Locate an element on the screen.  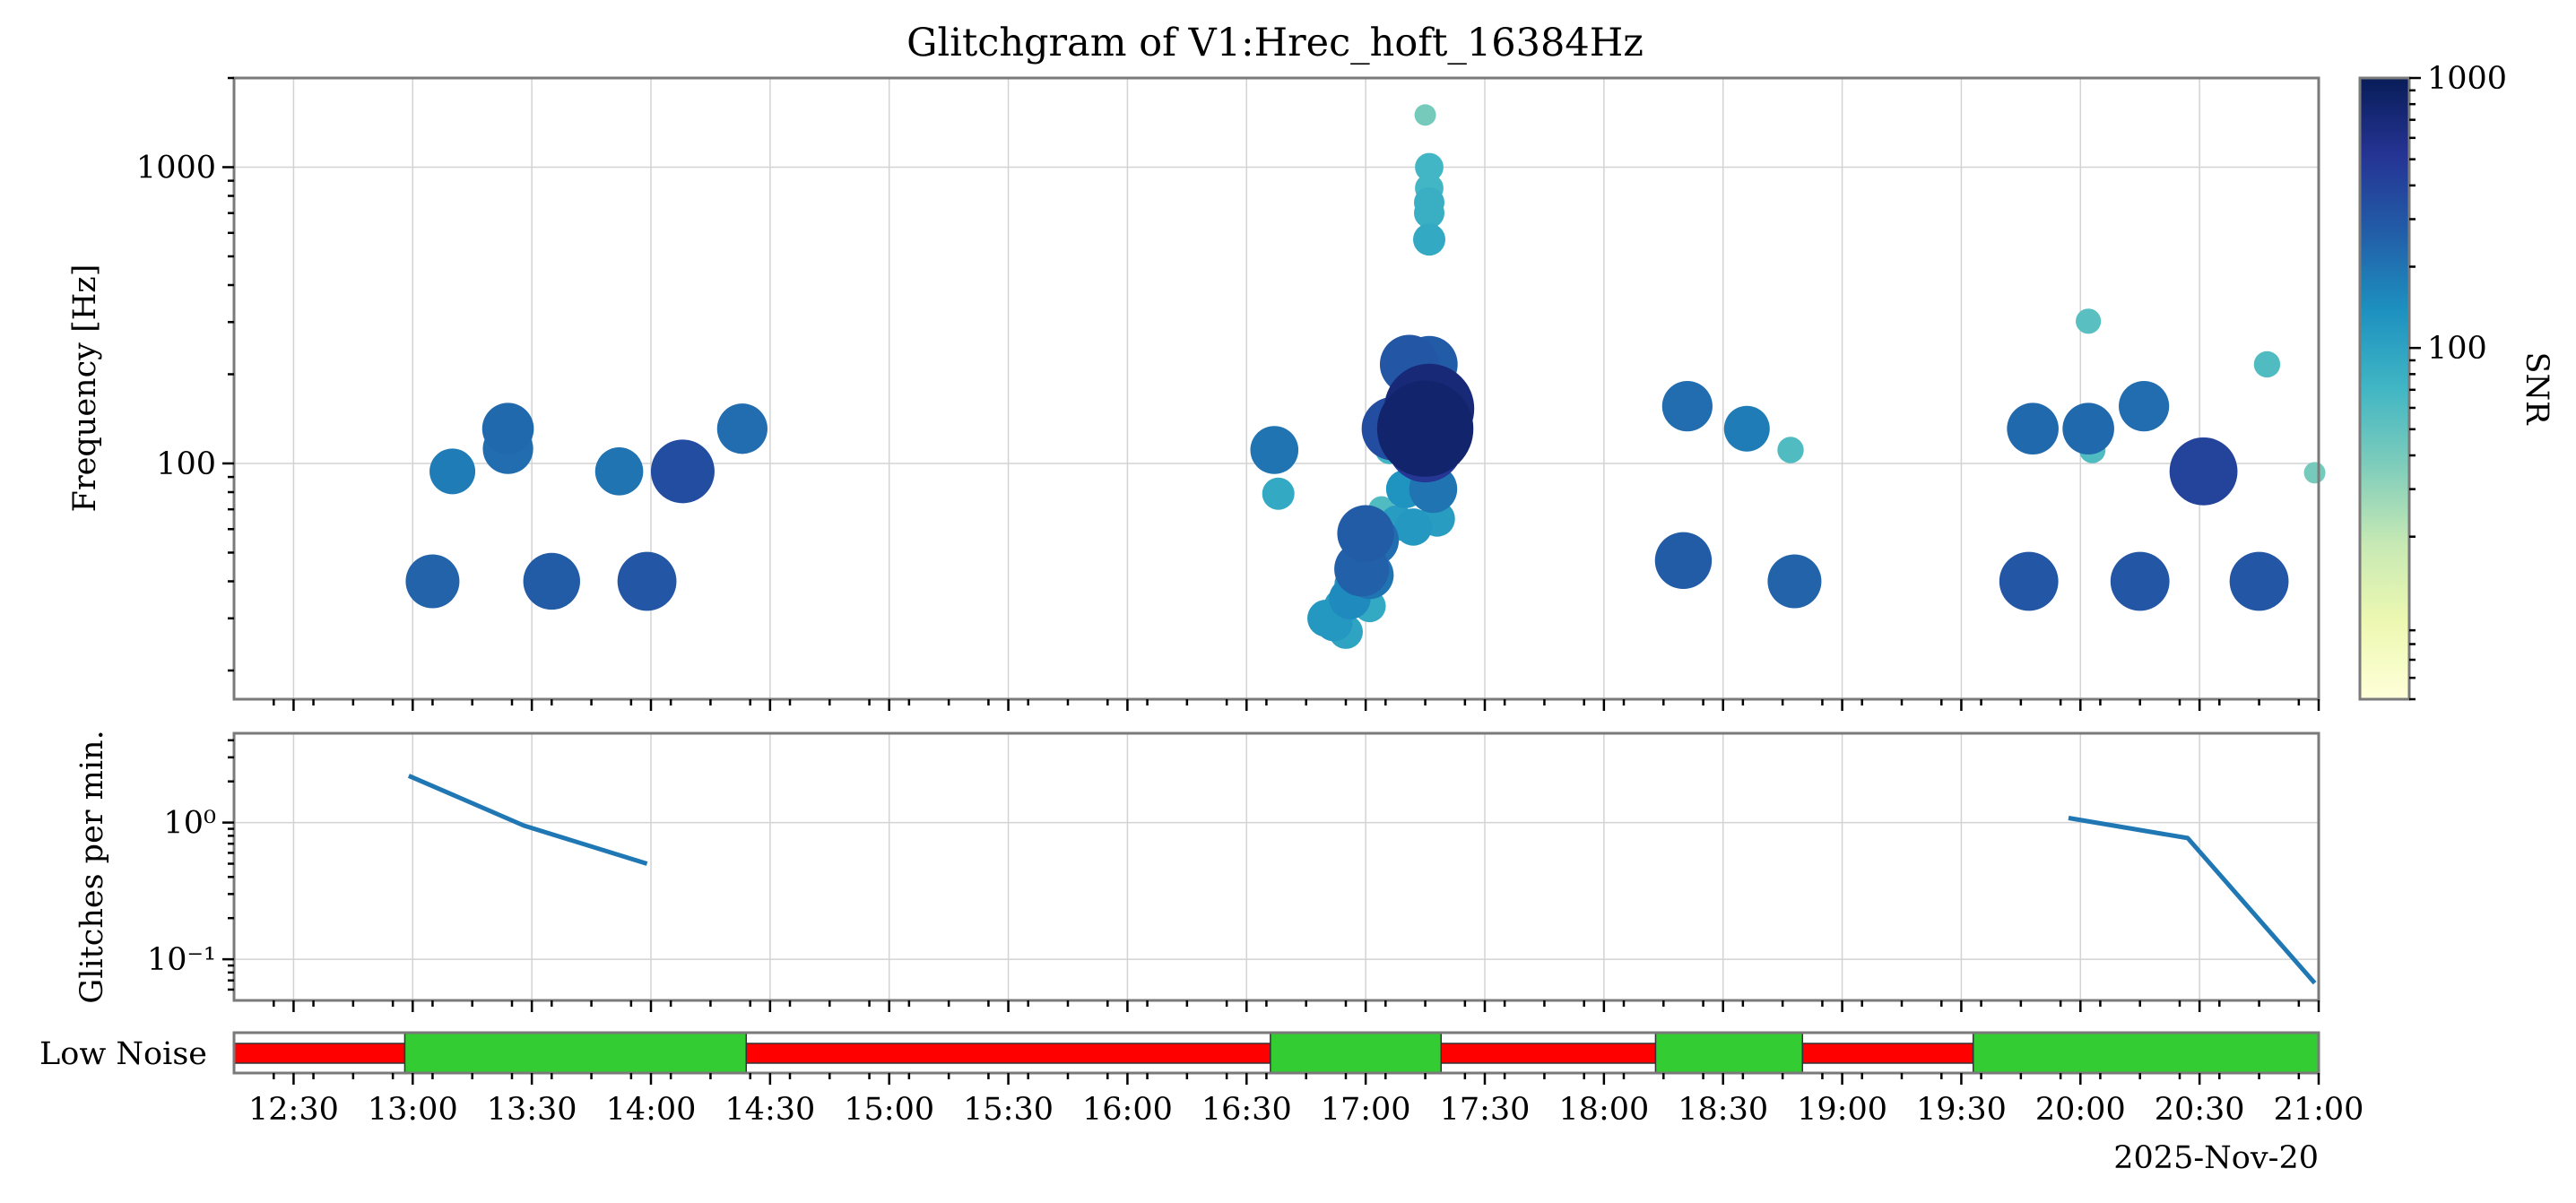
x-tick-label: 17:30 is located at coordinates (1485, 1110).